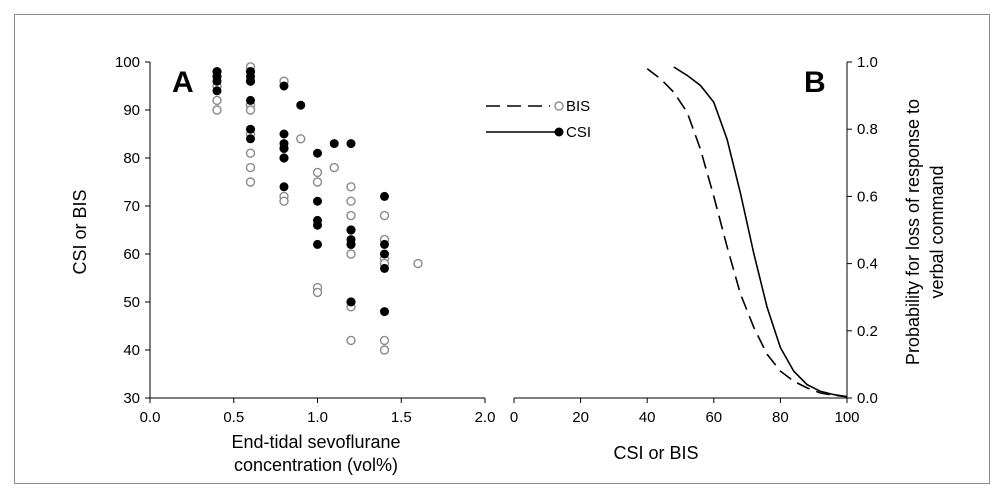  Describe the element at coordinates (131, 398) in the screenshot. I see `panel-a-y-tick-label: 30` at that location.